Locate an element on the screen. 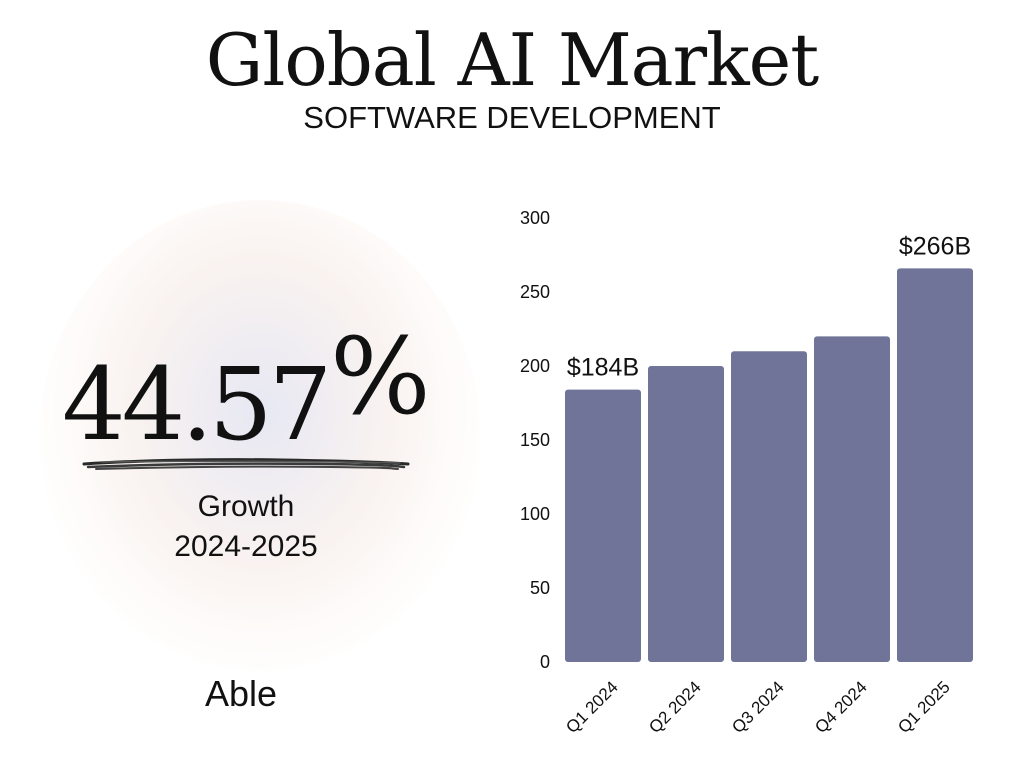 The height and width of the screenshot is (768, 1024). y-tick-label: 50 is located at coordinates (540, 588).